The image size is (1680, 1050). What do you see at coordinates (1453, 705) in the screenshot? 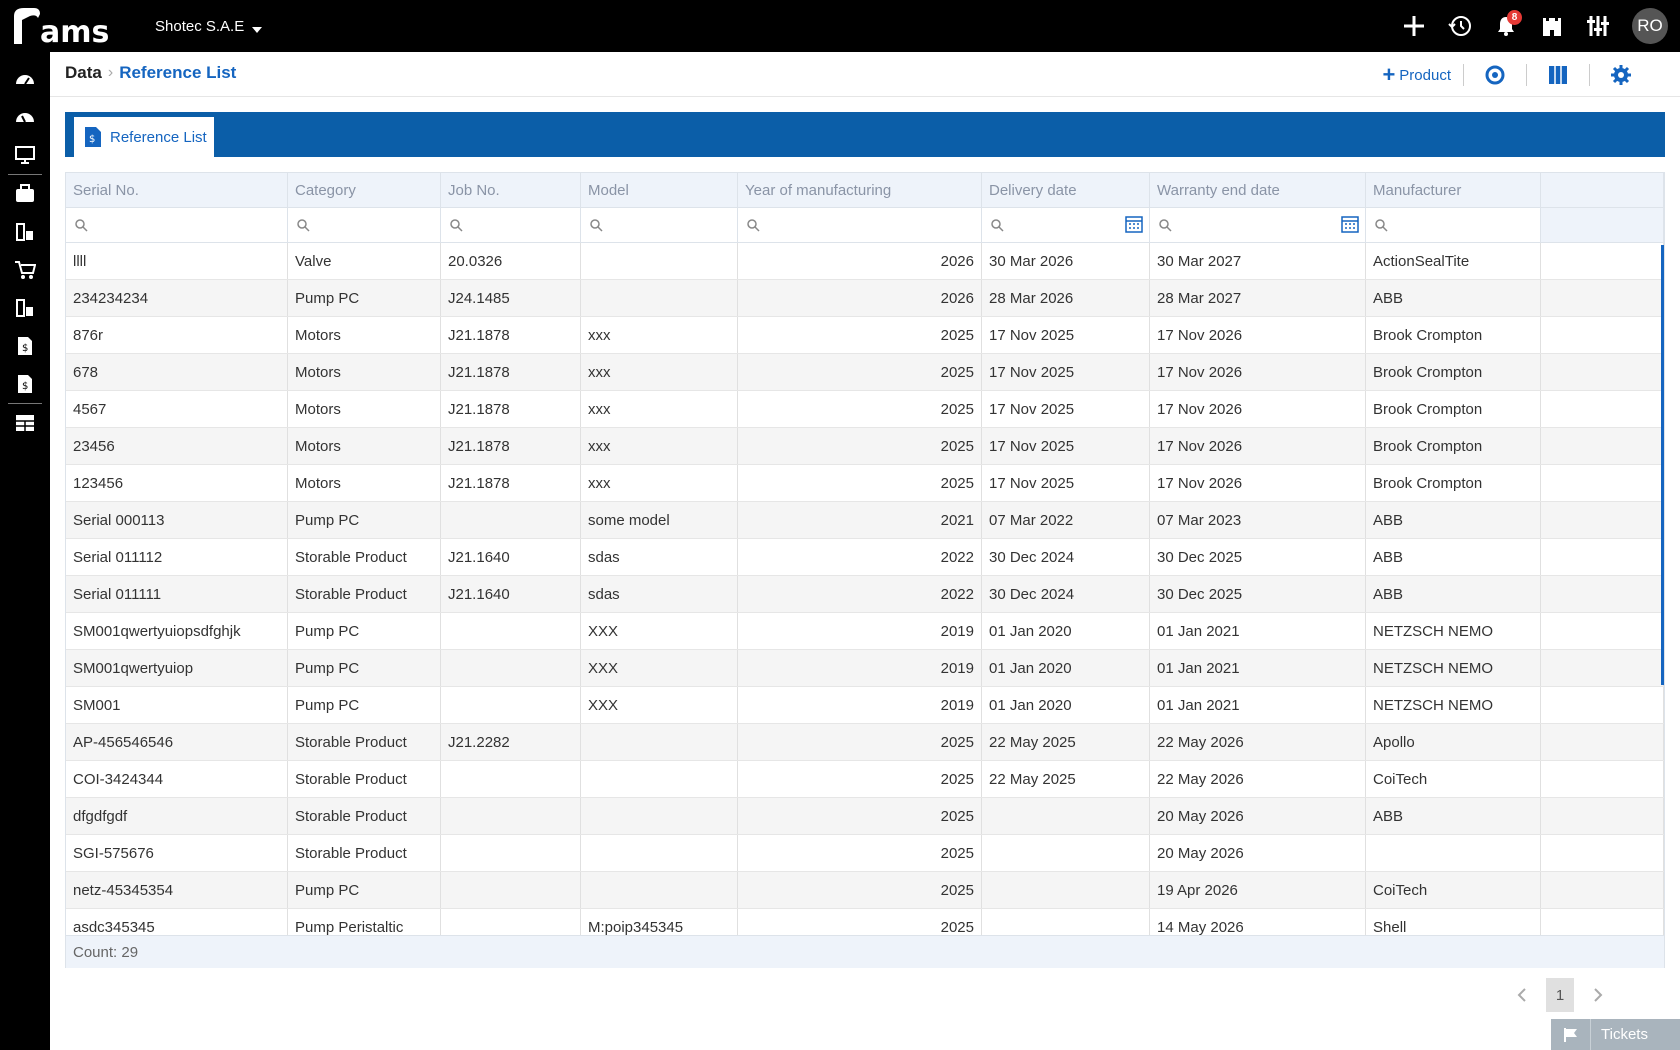
I see `table-cell: NETZSCH NEMO` at bounding box center [1453, 705].